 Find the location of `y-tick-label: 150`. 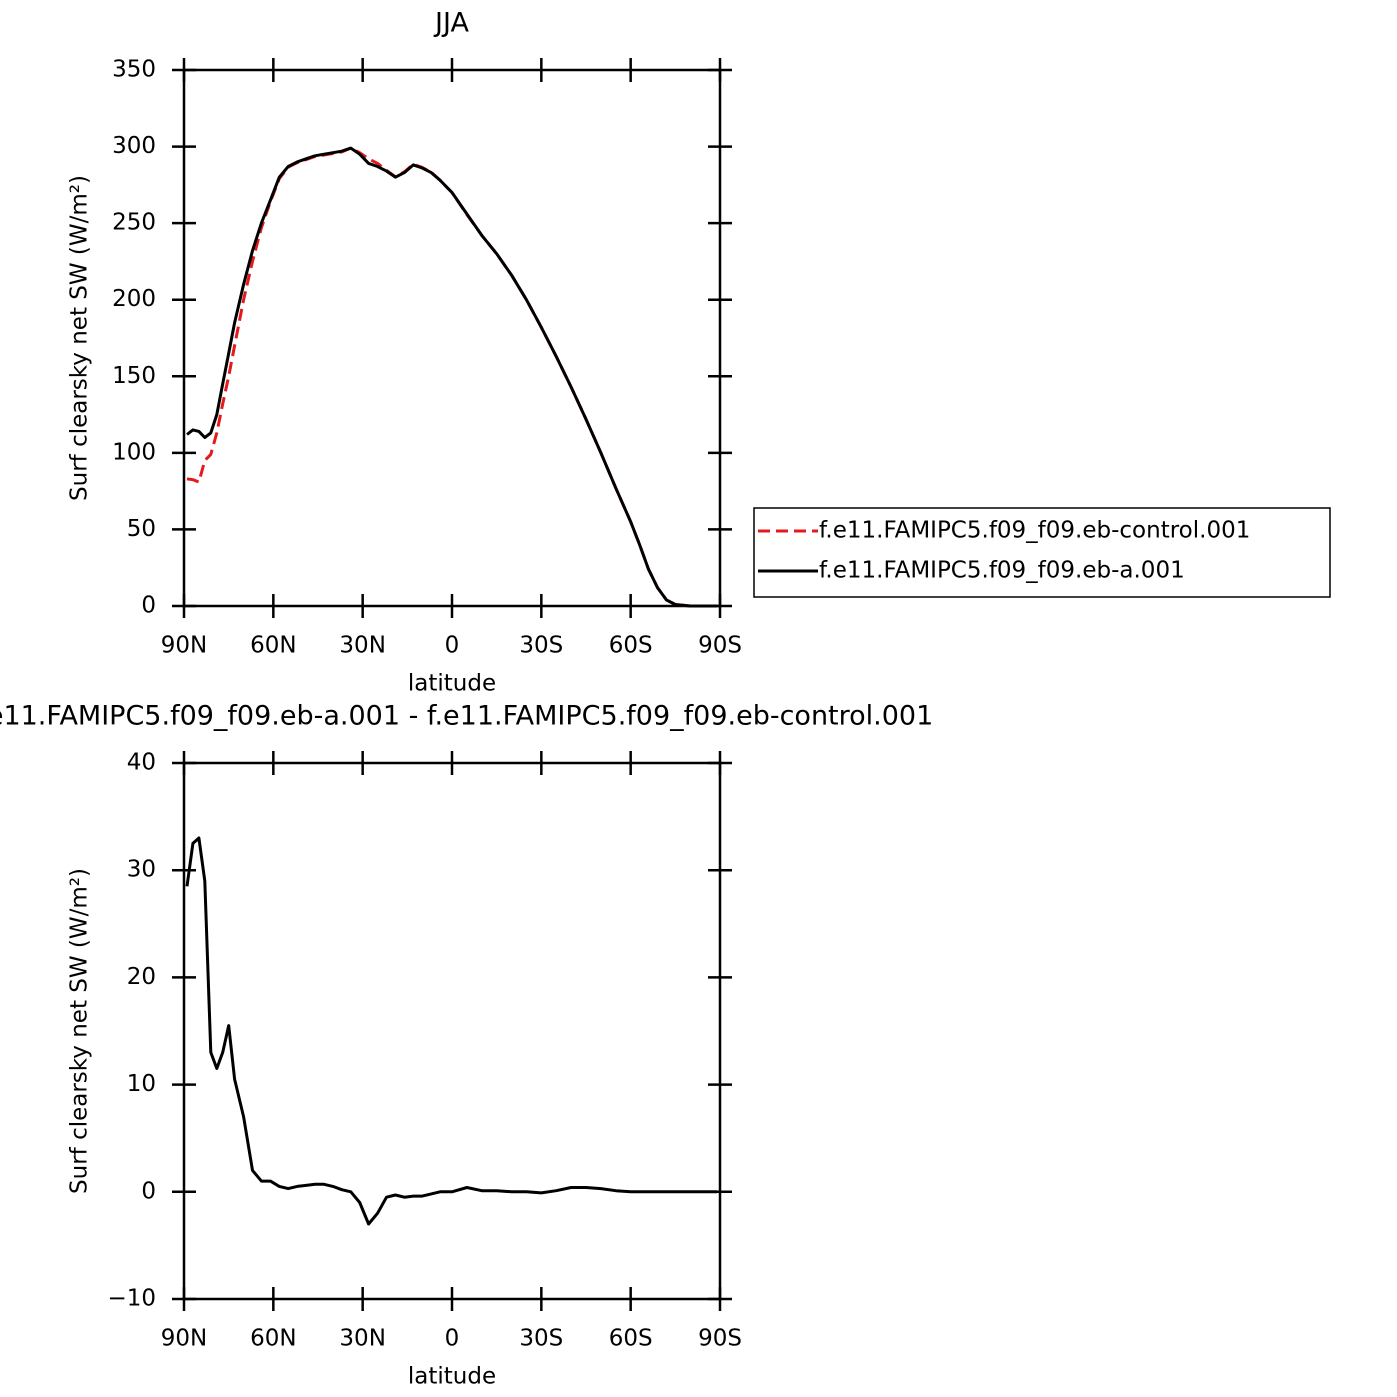

y-tick-label: 150 is located at coordinates (134, 376).